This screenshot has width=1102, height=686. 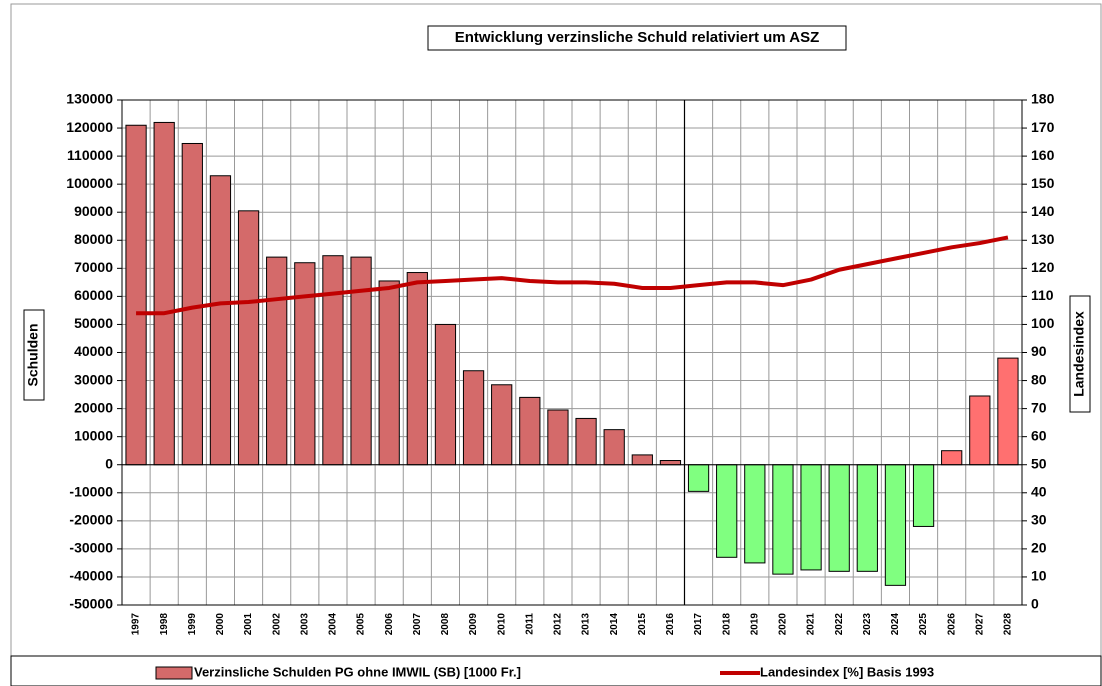 What do you see at coordinates (1035, 604) in the screenshot?
I see `y2-tick-label: 0` at bounding box center [1035, 604].